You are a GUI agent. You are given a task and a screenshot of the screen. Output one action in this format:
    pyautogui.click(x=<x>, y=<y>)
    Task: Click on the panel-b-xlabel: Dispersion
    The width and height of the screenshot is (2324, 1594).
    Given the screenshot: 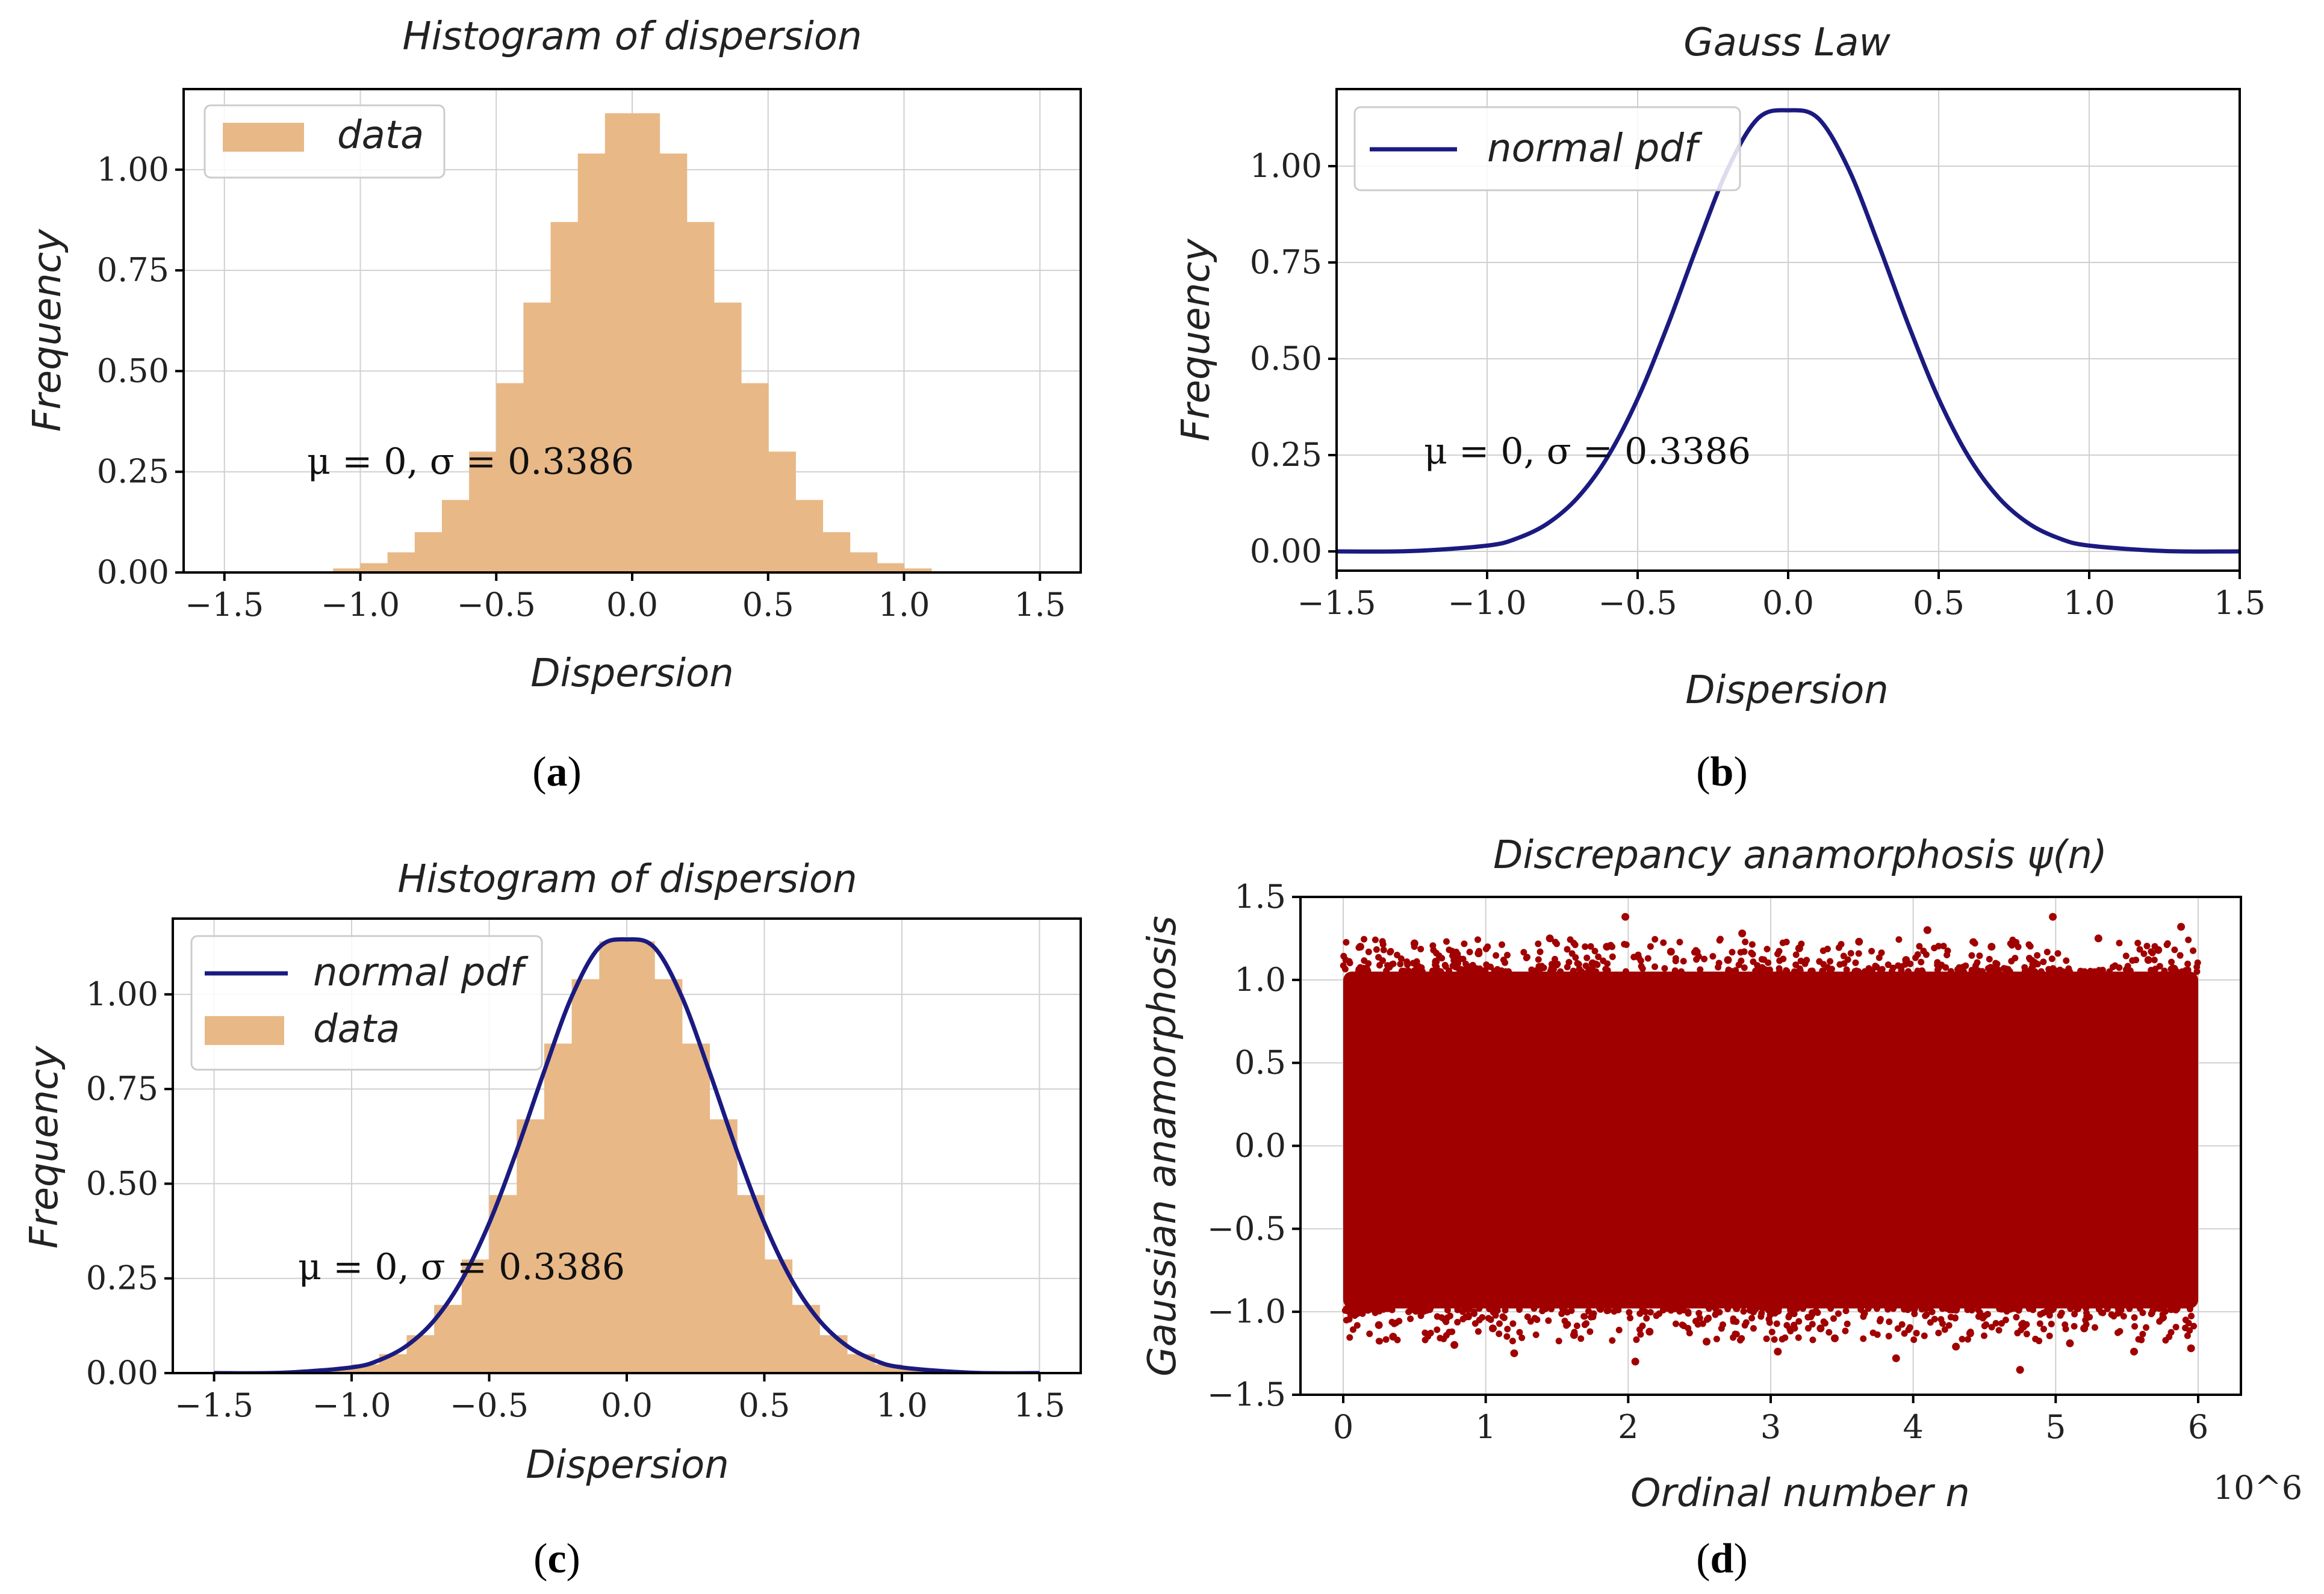 What is the action you would take?
    pyautogui.click(x=1787, y=690)
    